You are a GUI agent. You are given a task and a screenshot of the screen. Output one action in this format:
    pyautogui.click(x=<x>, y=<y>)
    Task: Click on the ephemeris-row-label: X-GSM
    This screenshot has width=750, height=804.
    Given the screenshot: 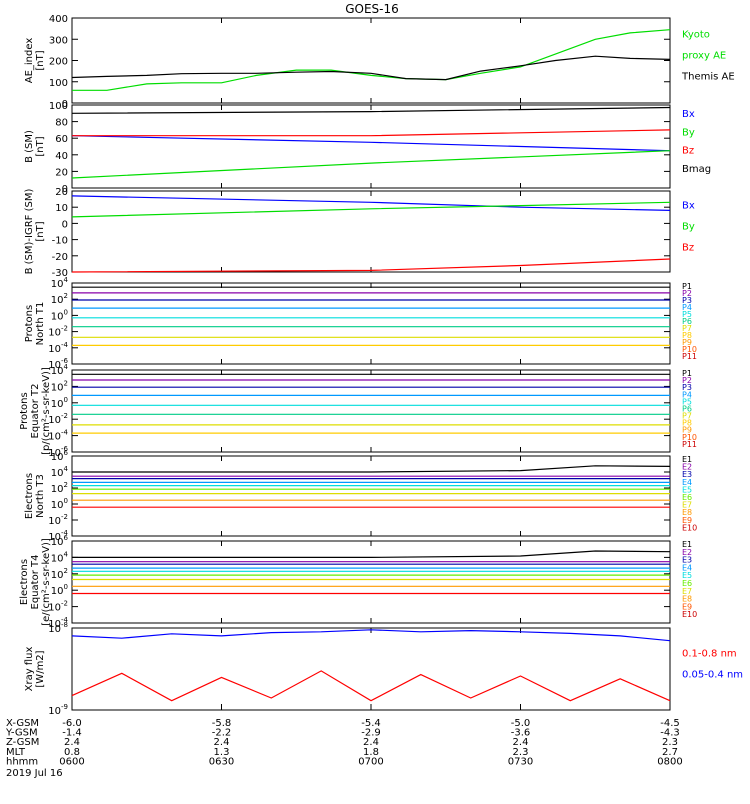 What is the action you would take?
    pyautogui.click(x=22, y=723)
    